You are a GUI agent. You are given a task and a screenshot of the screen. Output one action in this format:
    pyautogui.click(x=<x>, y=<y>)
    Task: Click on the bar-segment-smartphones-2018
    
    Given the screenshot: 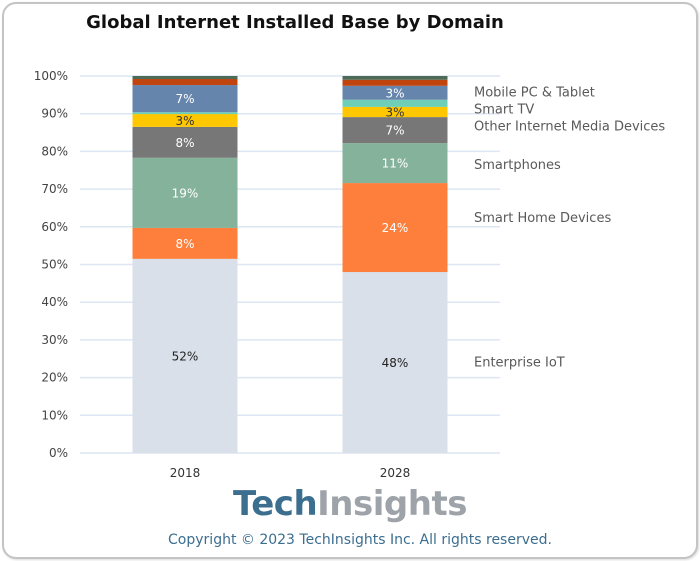 What is the action you would take?
    pyautogui.click(x=185, y=192)
    